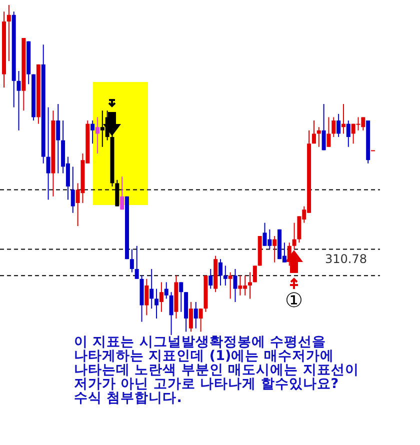 The height and width of the screenshot is (445, 420). What do you see at coordinates (346, 259) in the screenshot?
I see `annotation: 310.78` at bounding box center [346, 259].